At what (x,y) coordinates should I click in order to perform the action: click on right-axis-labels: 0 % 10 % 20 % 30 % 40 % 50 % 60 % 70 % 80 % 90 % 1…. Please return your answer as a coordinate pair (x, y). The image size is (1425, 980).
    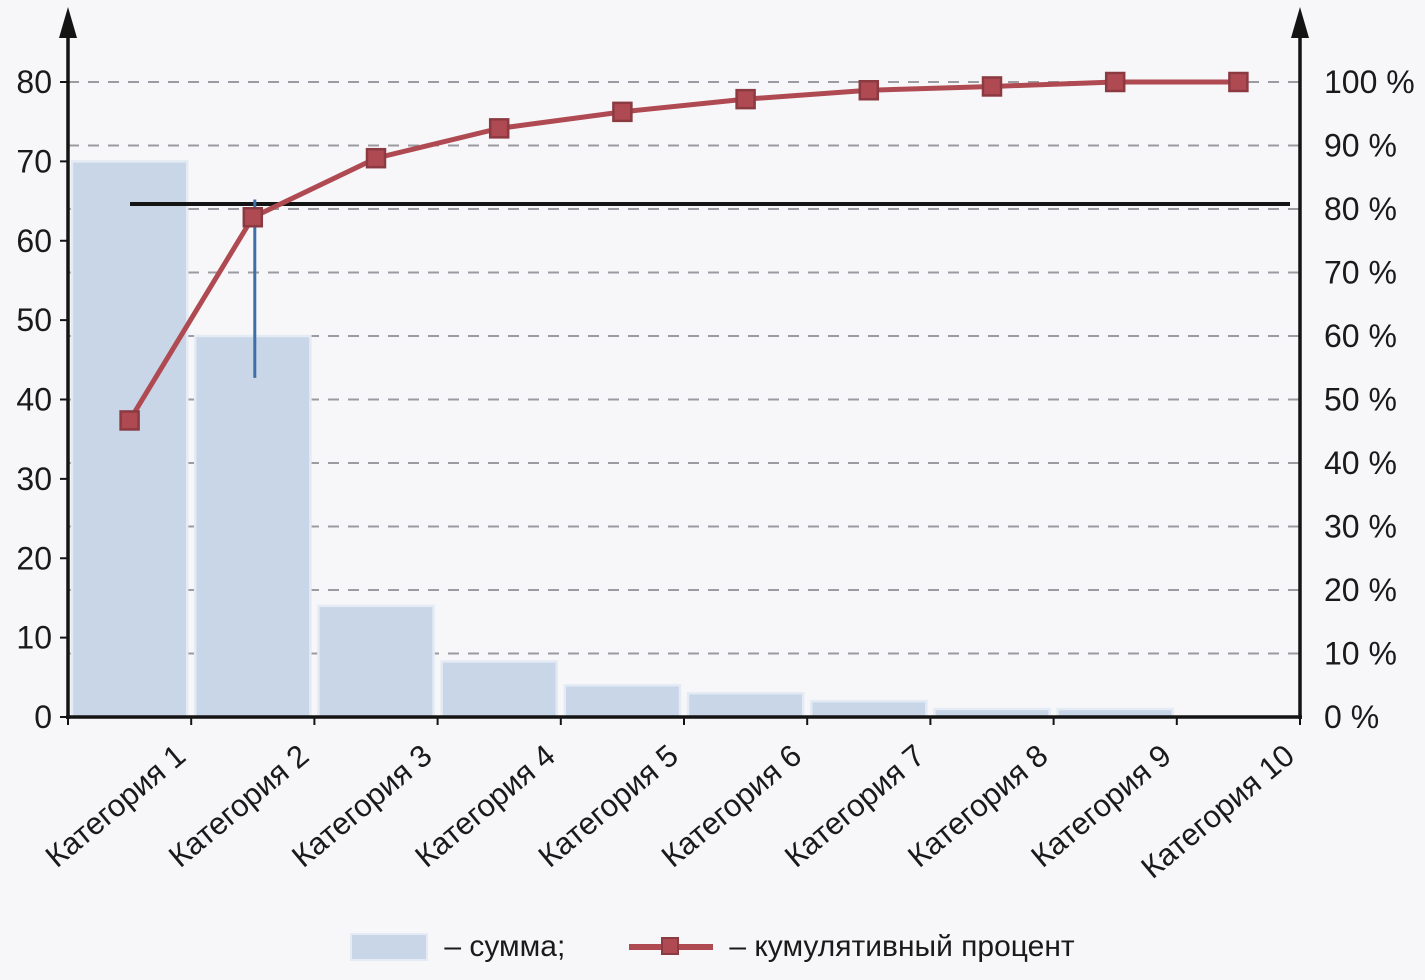
    Looking at the image, I should click on (1369, 399).